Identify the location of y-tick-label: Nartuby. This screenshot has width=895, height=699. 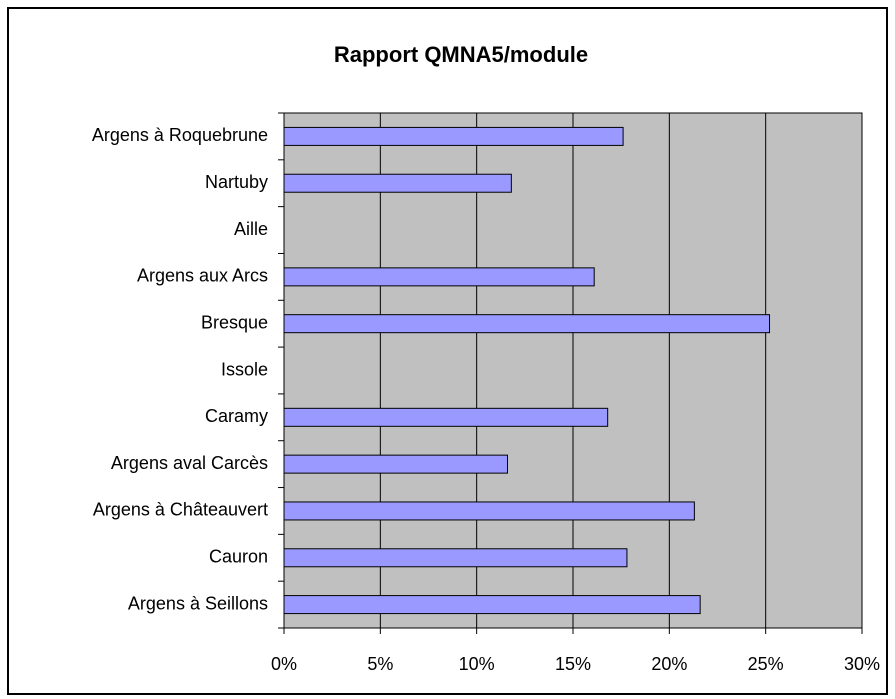
(236, 182).